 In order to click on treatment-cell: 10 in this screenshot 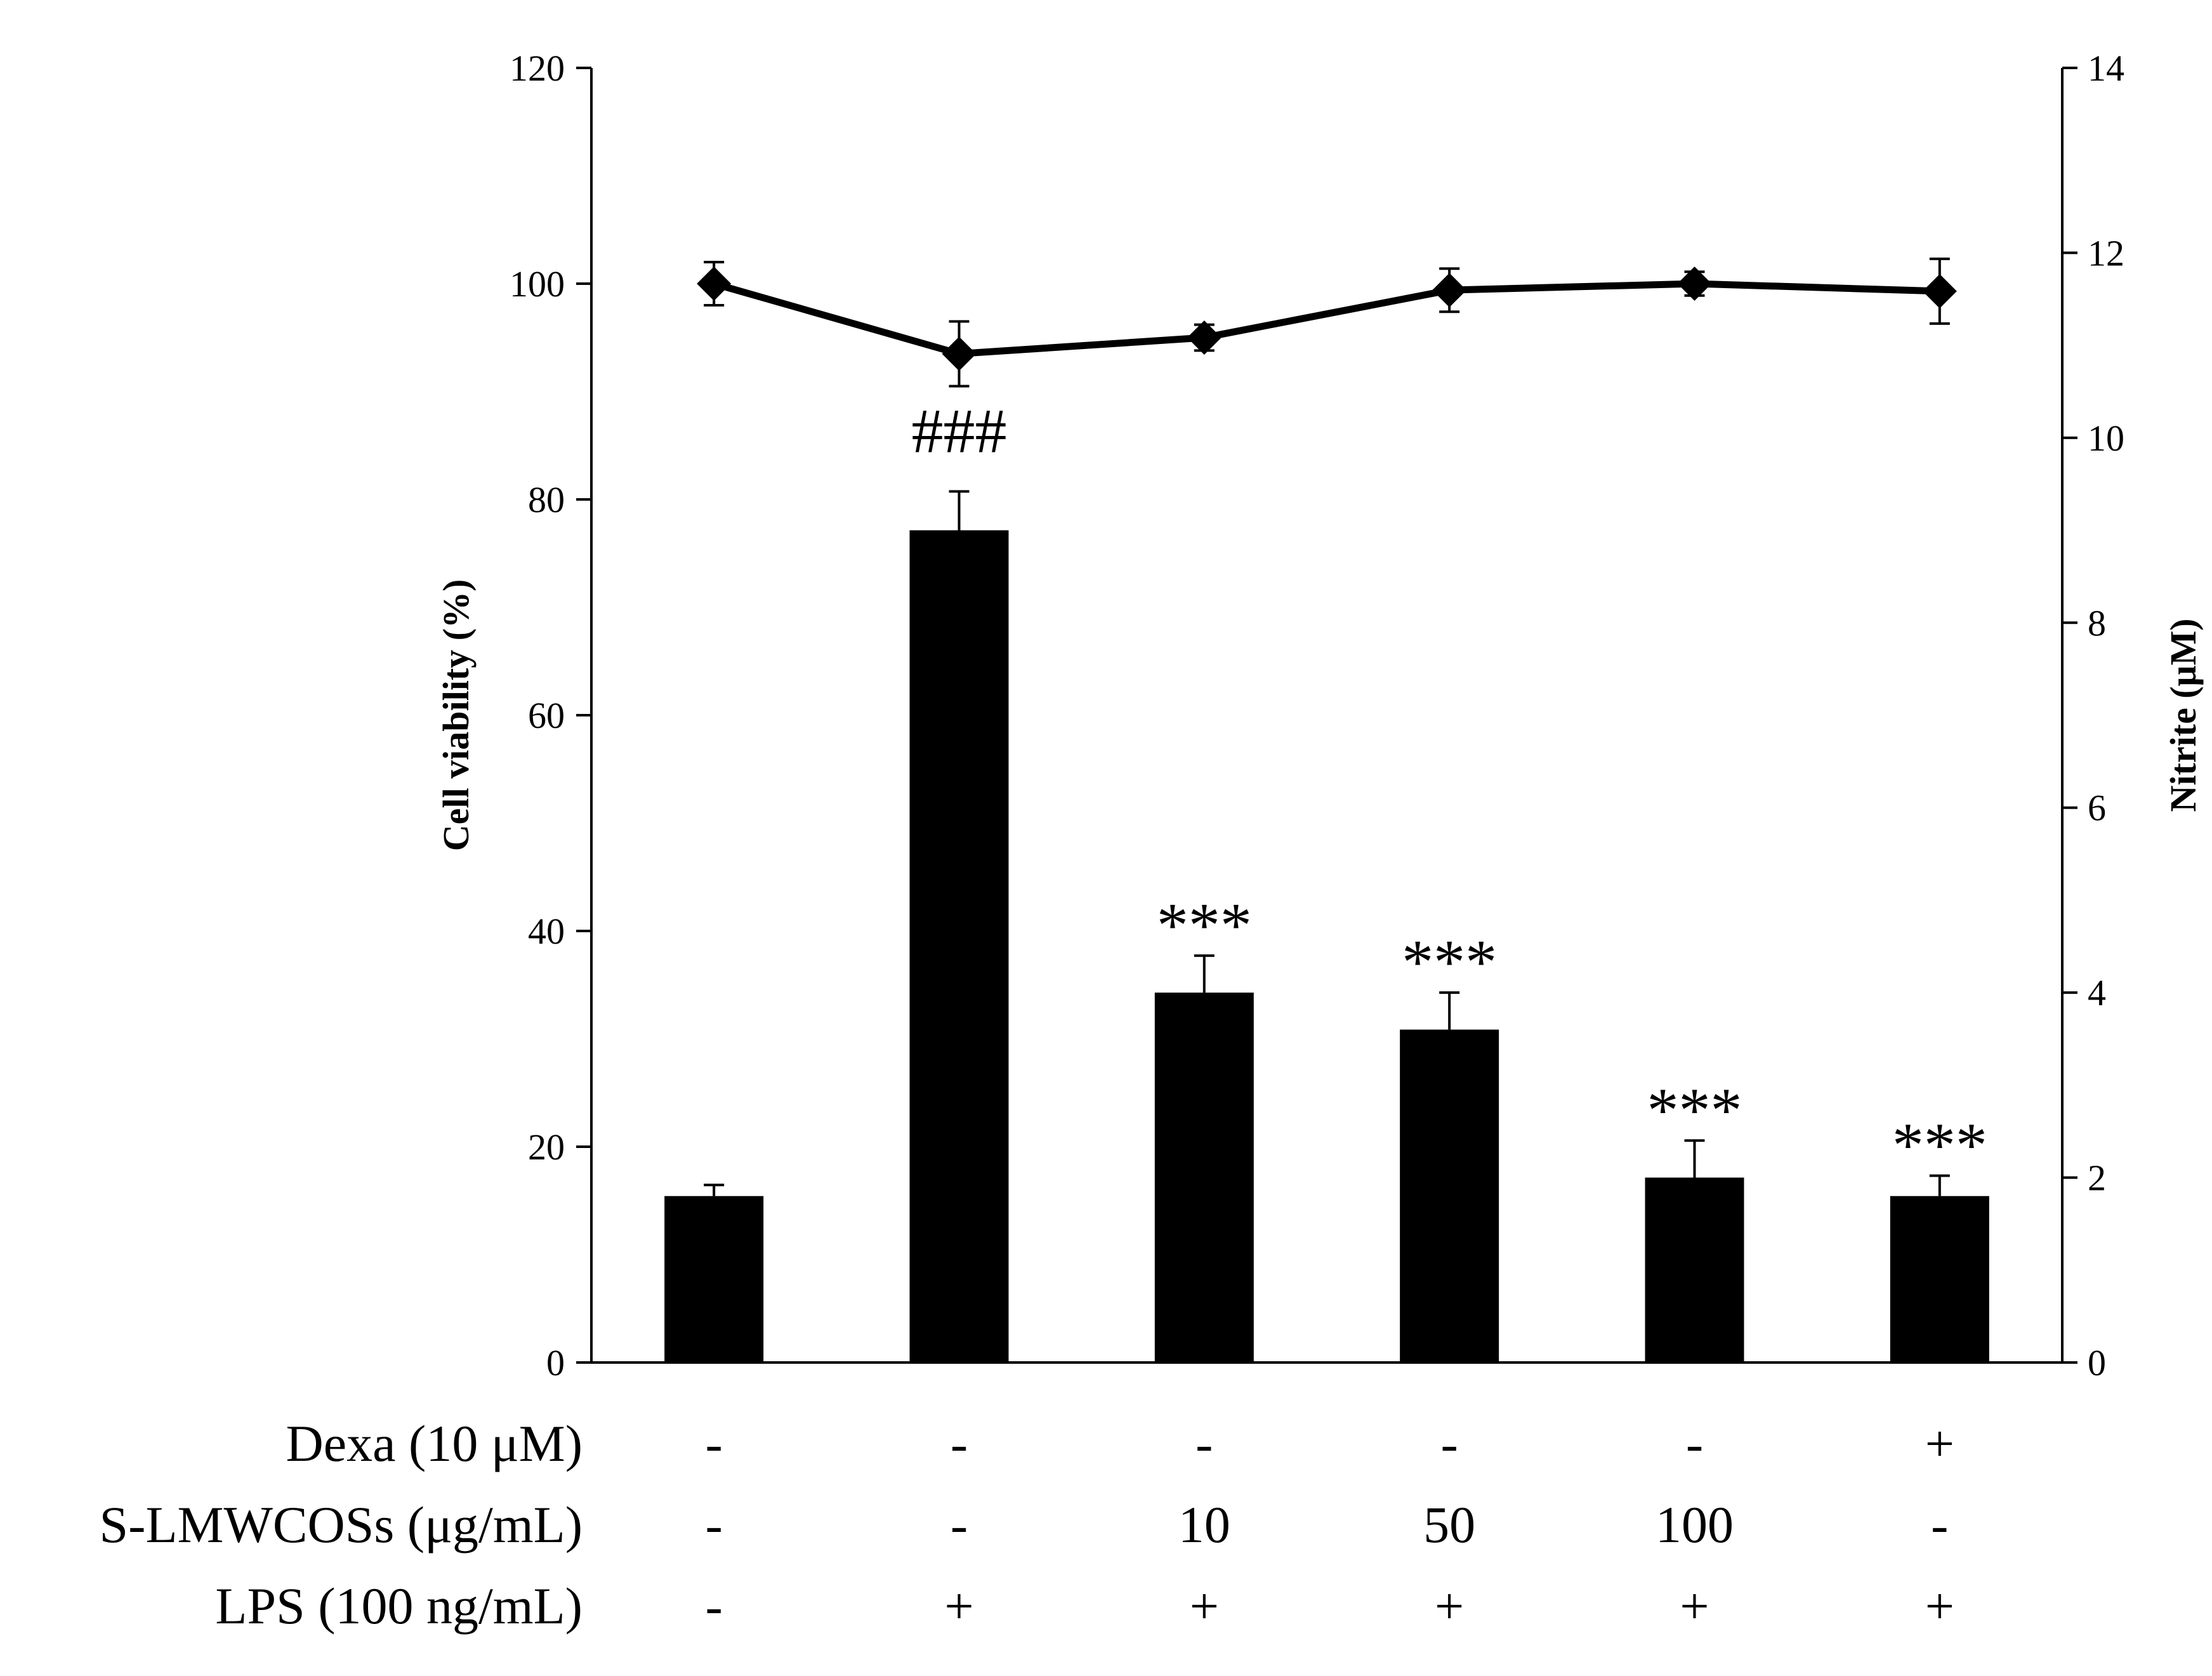, I will do `click(1204, 1525)`.